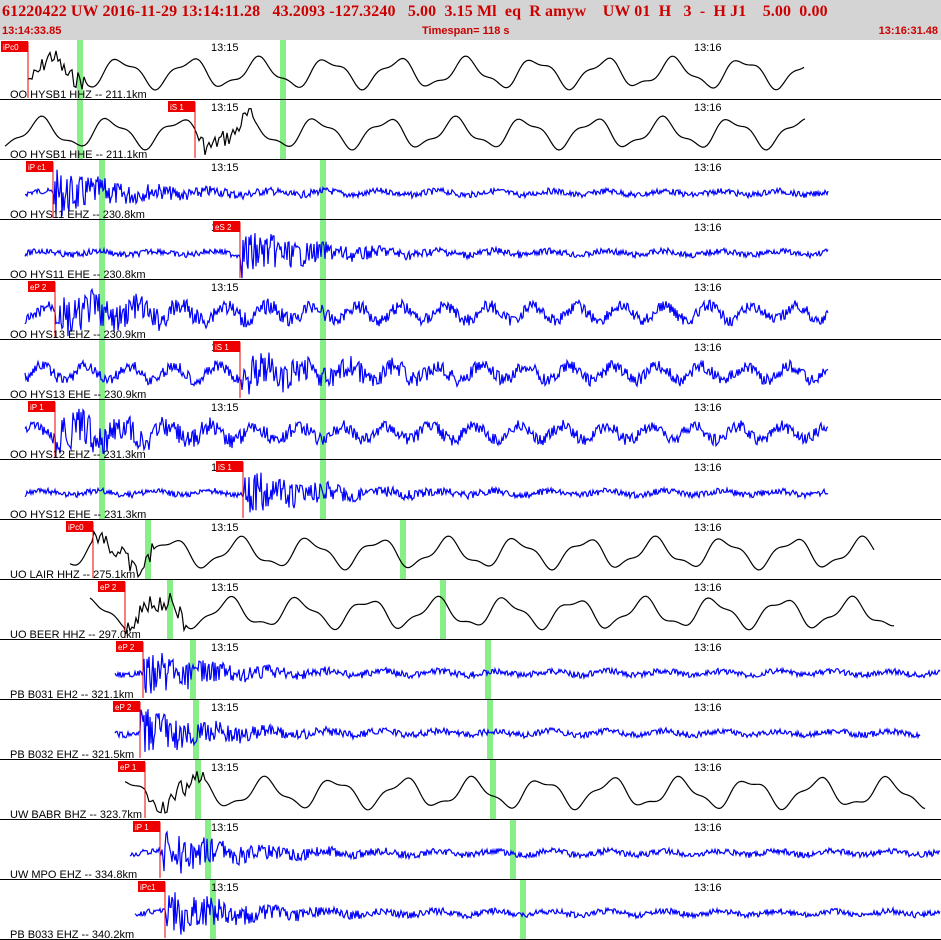 The image size is (941, 940). I want to click on trace-row: 13:15 13:16 iPc1 PB B033 EHZ -- 340.2km, so click(470, 910).